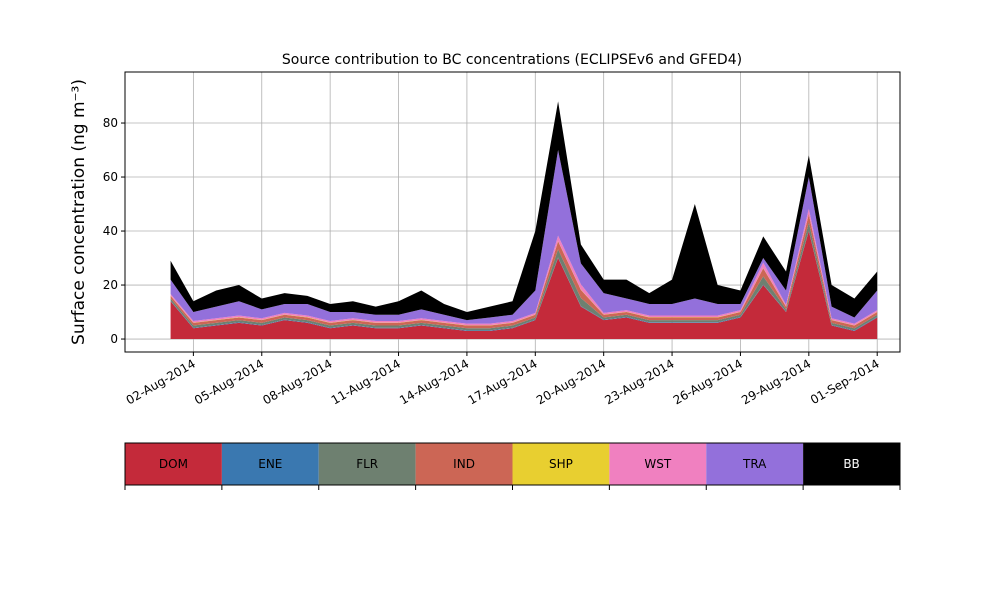 The height and width of the screenshot is (600, 1000). I want to click on x-tick-label: 14-Aug-2014, so click(434, 381).